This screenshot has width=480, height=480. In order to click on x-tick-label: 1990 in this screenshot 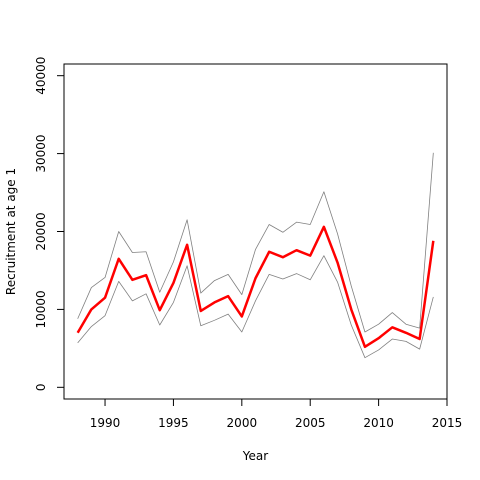, I will do `click(105, 423)`.